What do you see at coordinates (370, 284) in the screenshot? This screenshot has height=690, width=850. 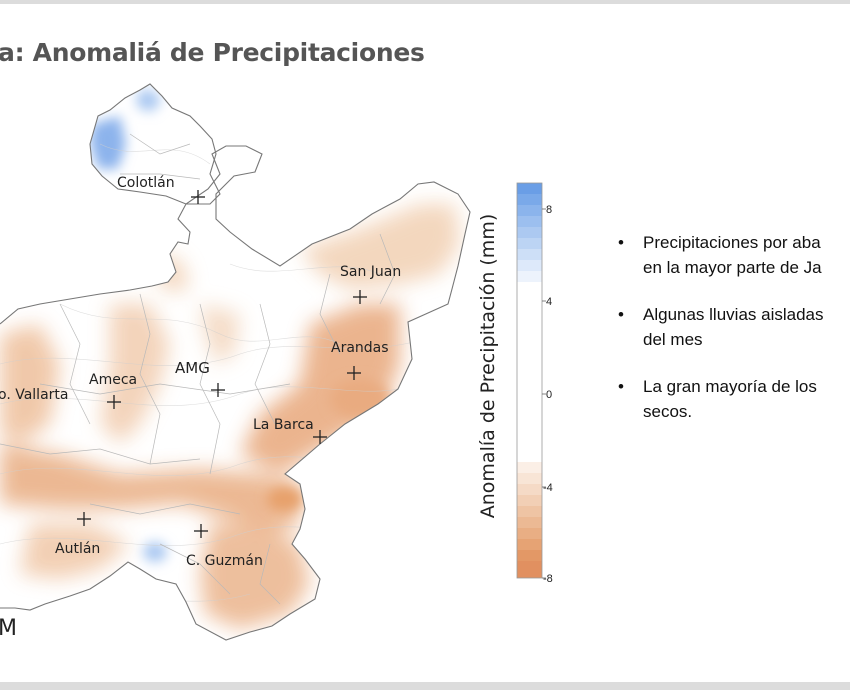 I see `city-san-juan: San Juan` at bounding box center [370, 284].